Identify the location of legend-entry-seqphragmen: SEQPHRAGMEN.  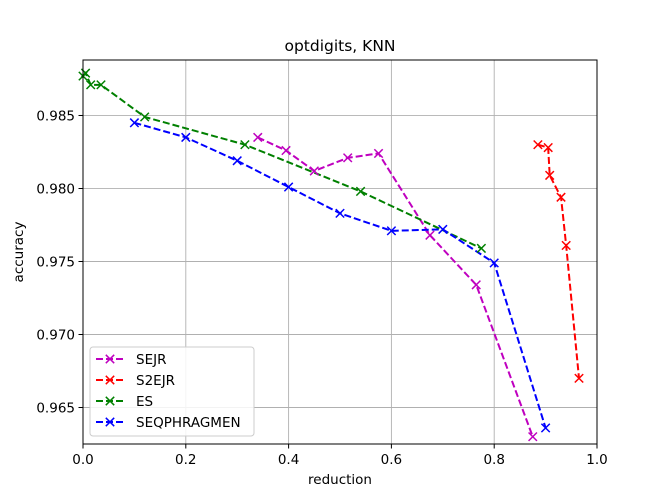
(168, 423).